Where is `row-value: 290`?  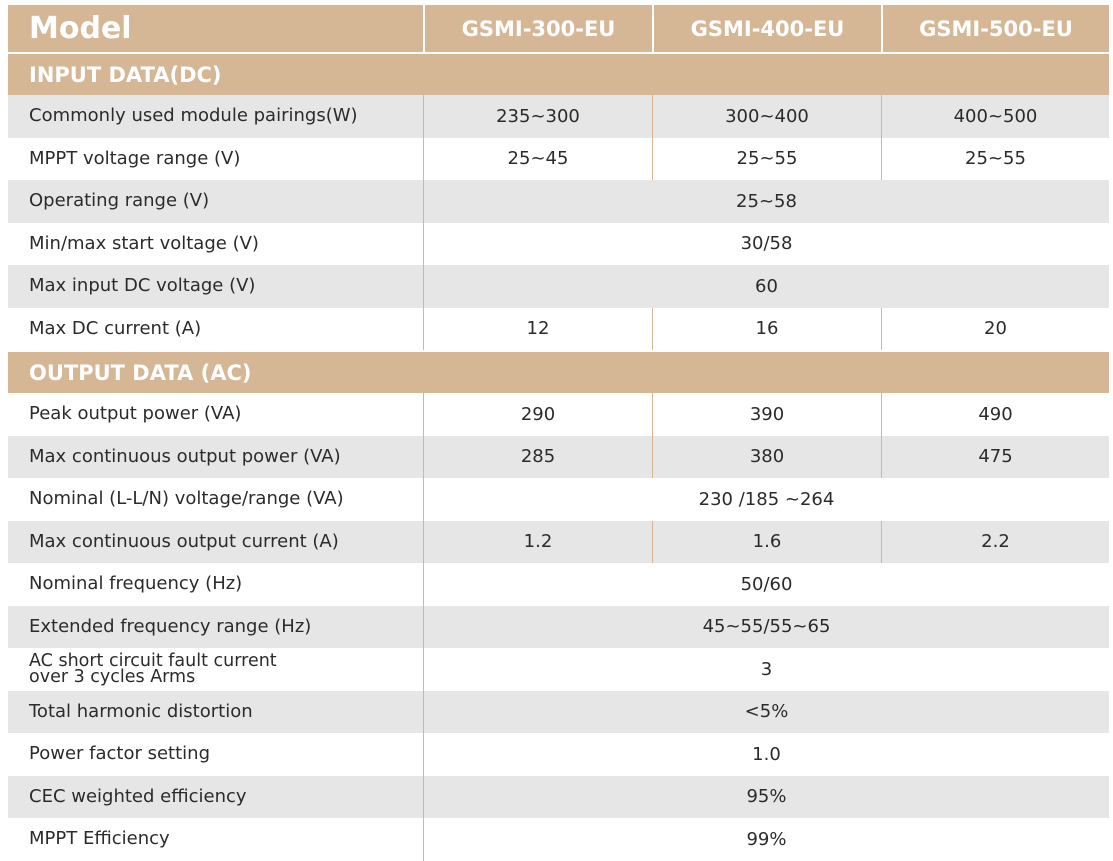
row-value: 290 is located at coordinates (537, 414).